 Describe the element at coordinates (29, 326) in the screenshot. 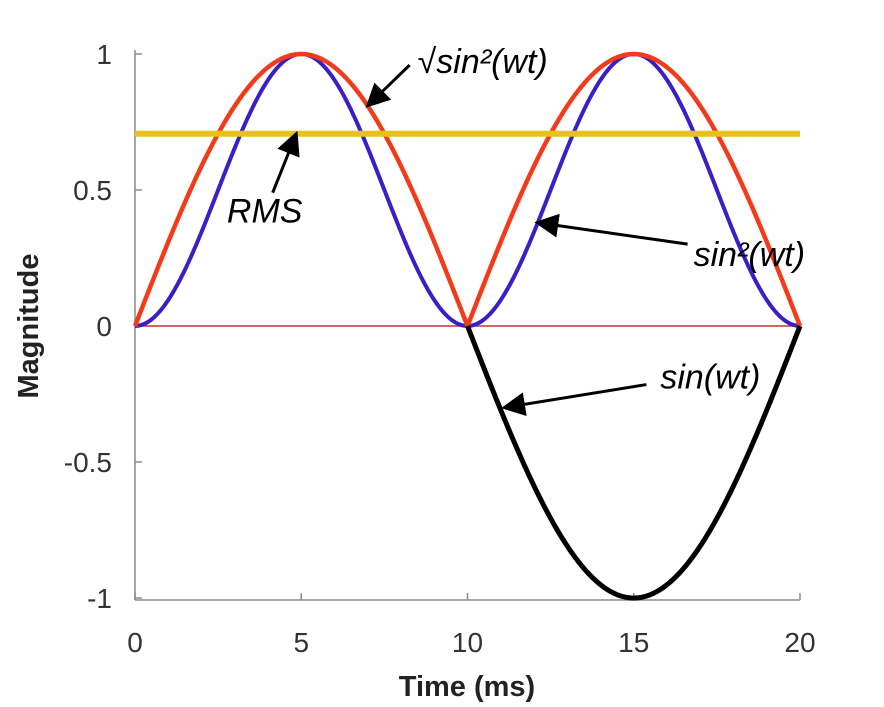

I see `y-axis-title: Magnitude` at that location.